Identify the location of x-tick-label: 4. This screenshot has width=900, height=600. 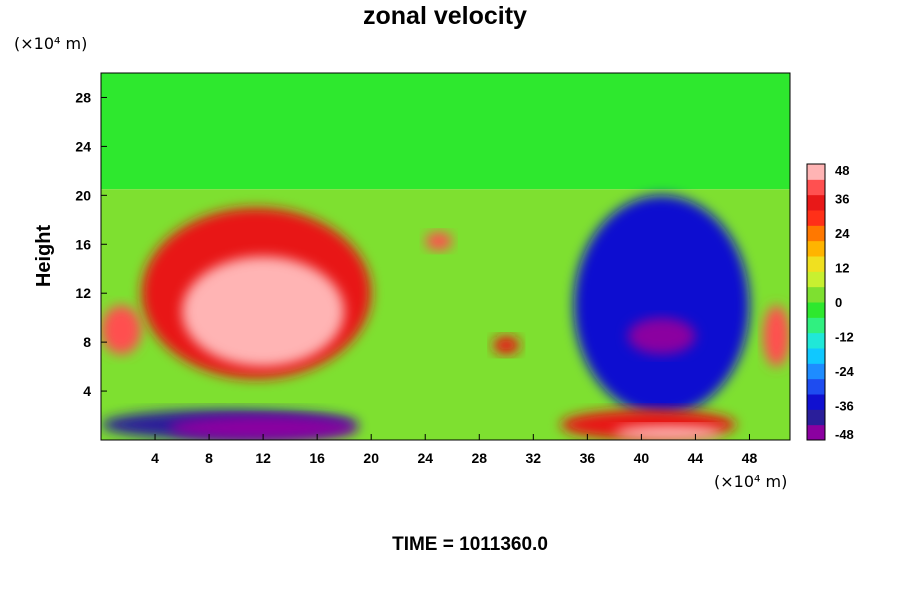
(155, 458).